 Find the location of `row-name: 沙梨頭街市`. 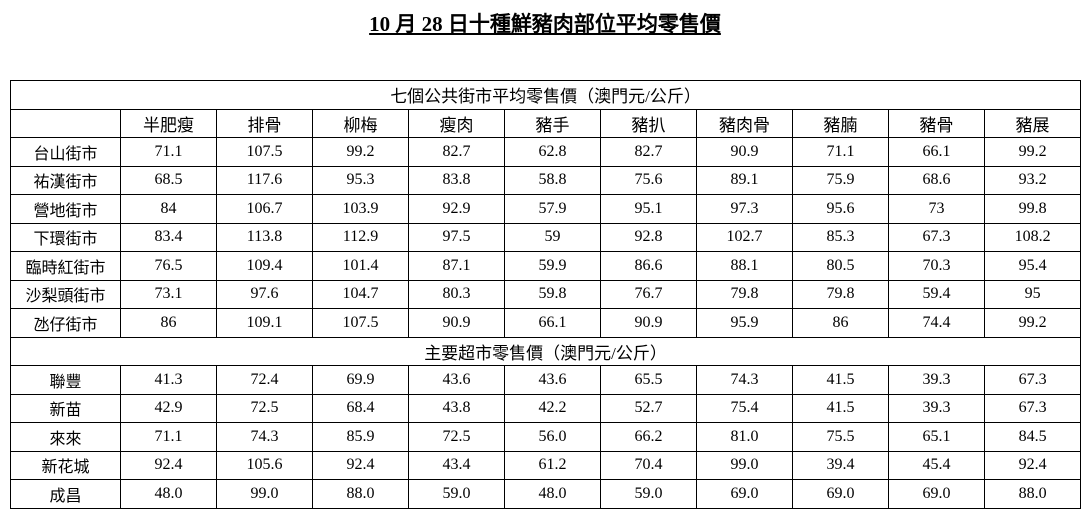

row-name: 沙梨頭街市 is located at coordinates (65, 294).